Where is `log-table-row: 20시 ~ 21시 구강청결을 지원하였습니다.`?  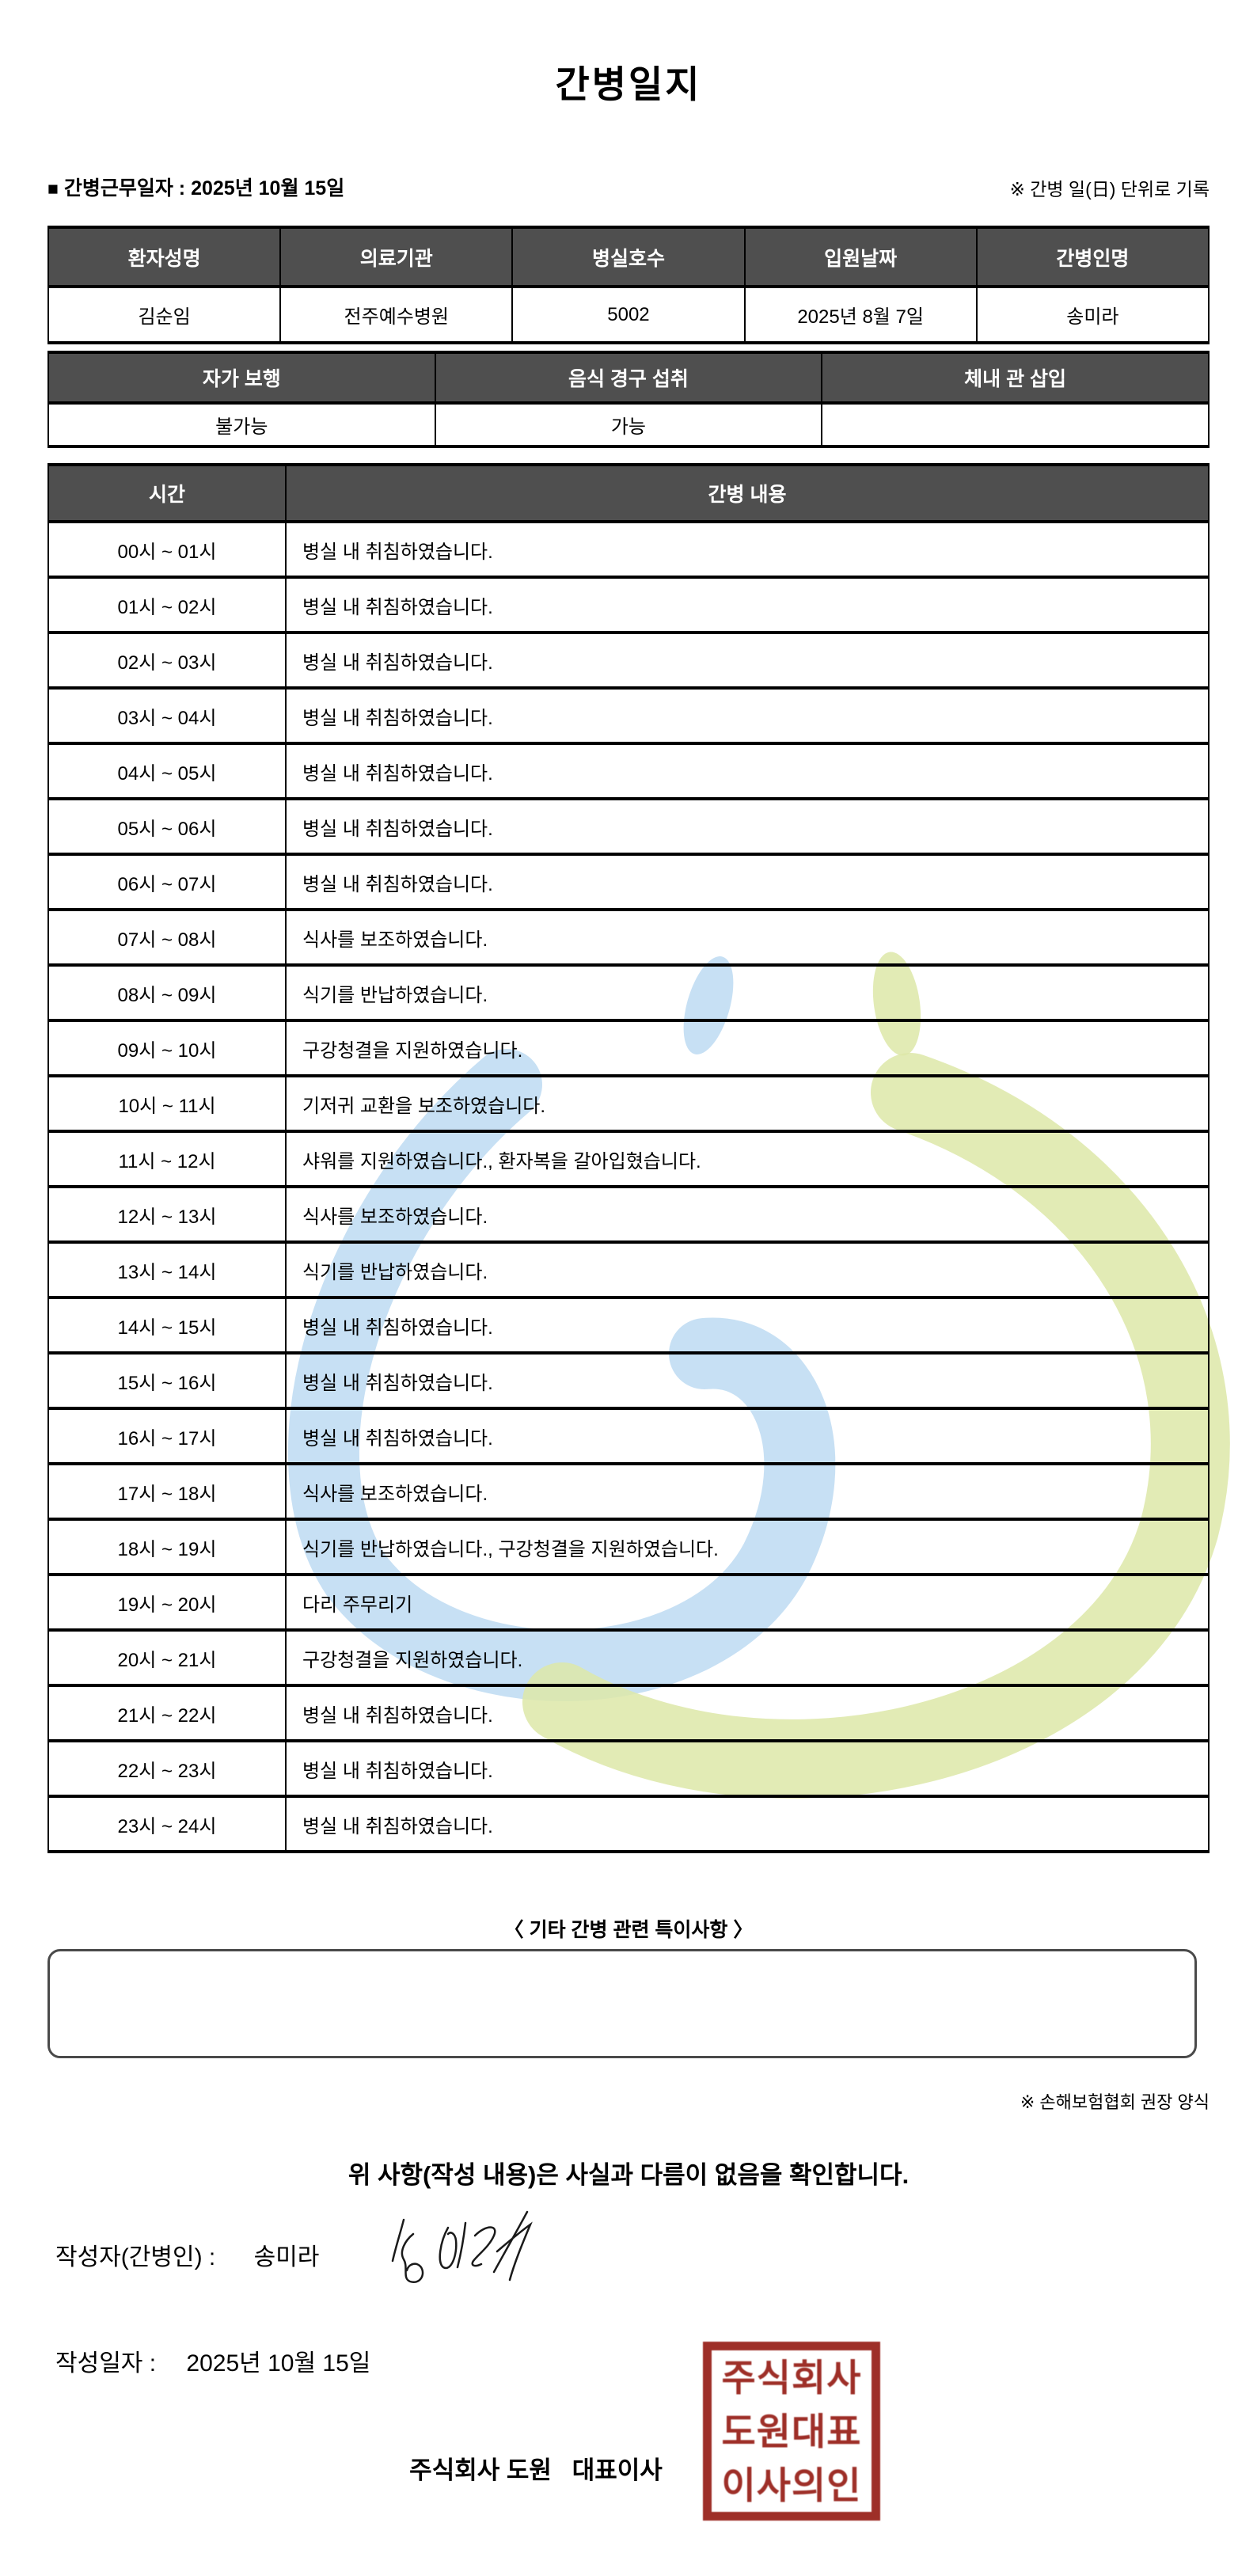
log-table-row: 20시 ~ 21시 구강청결을 지원하였습니다. is located at coordinates (628, 1658).